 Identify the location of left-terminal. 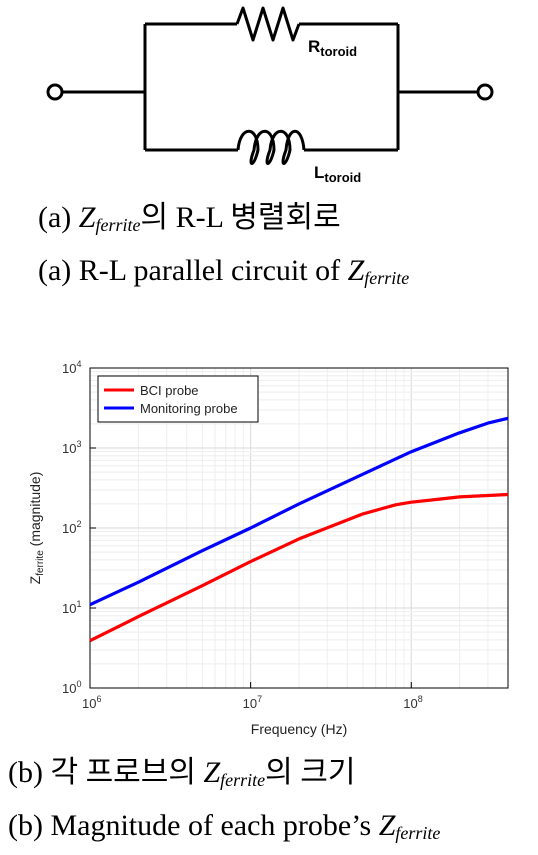
(55, 92).